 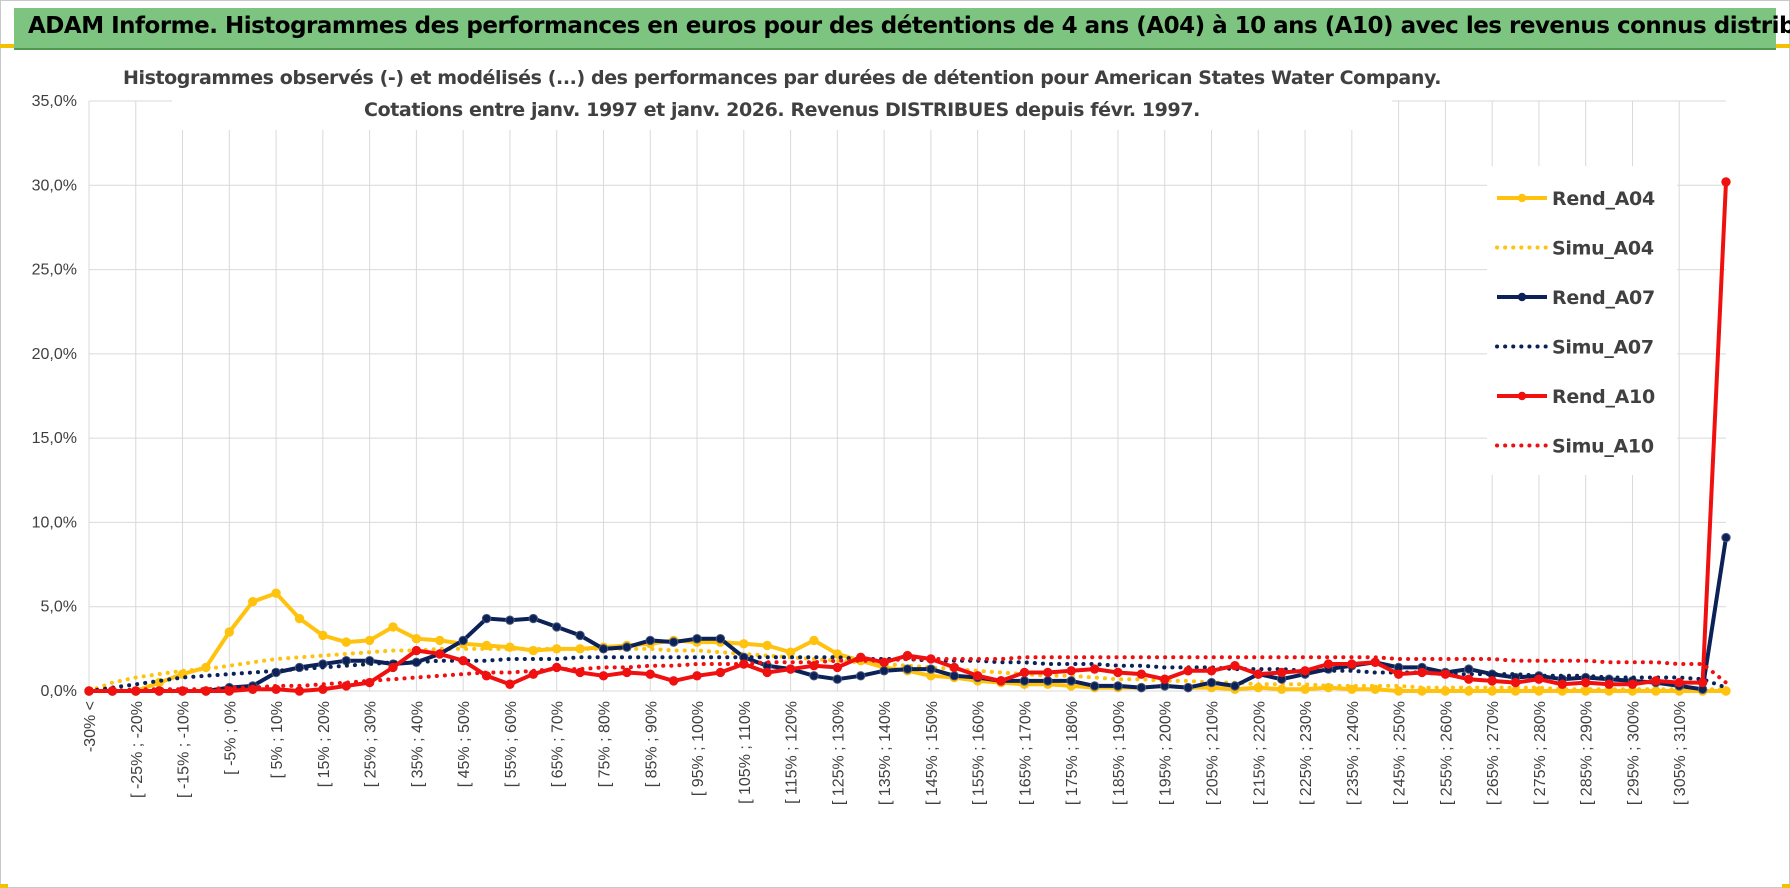 What do you see at coordinates (558, 744) in the screenshot?
I see `x-tick-label: [ 65% ; 70%` at bounding box center [558, 744].